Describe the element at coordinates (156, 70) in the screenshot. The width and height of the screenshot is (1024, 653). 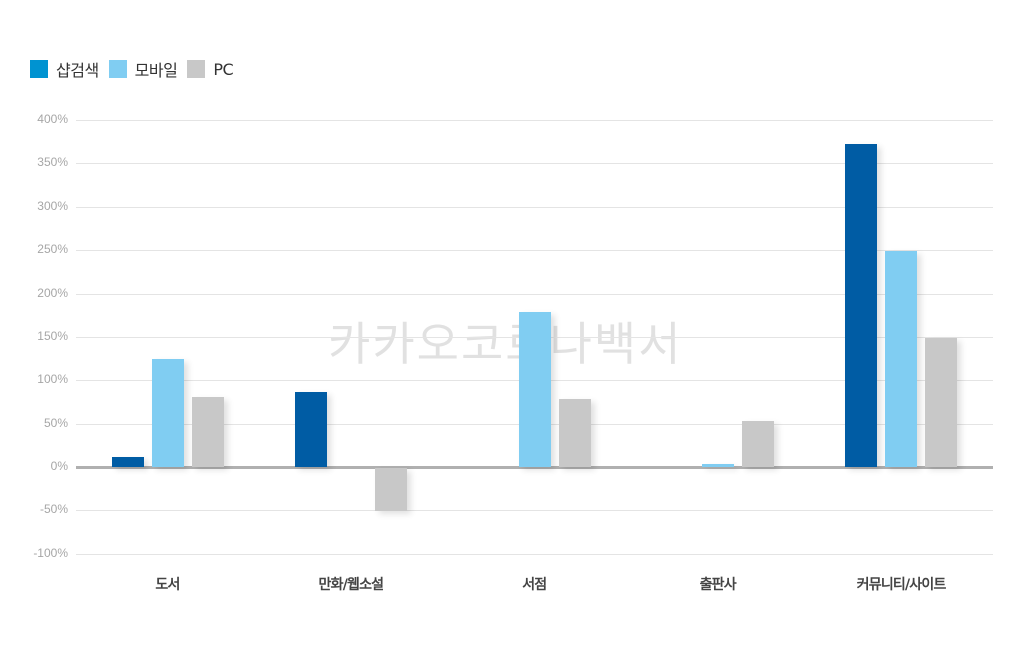
I see `legend-label: 모바일` at that location.